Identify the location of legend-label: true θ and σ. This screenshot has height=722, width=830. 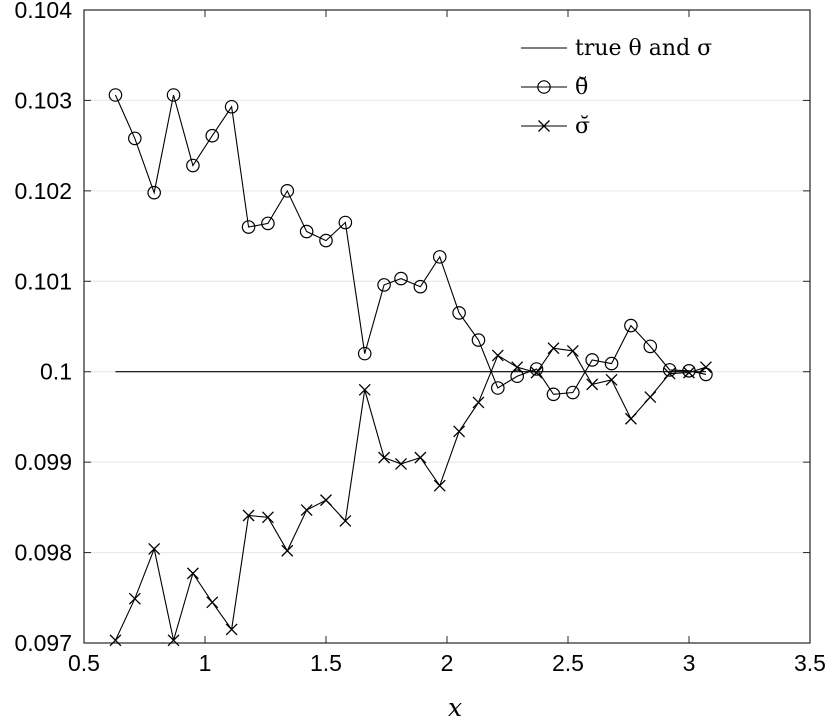
(643, 48).